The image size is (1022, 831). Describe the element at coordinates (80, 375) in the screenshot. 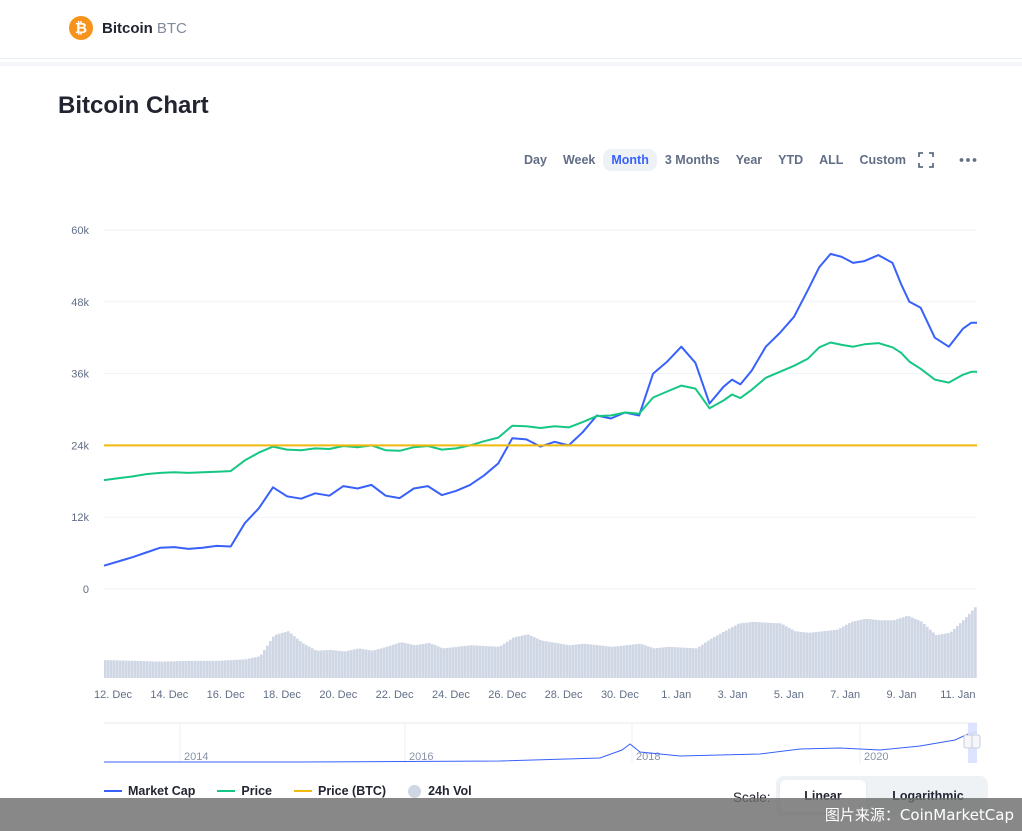

I see `y-tick-label: 36k` at that location.